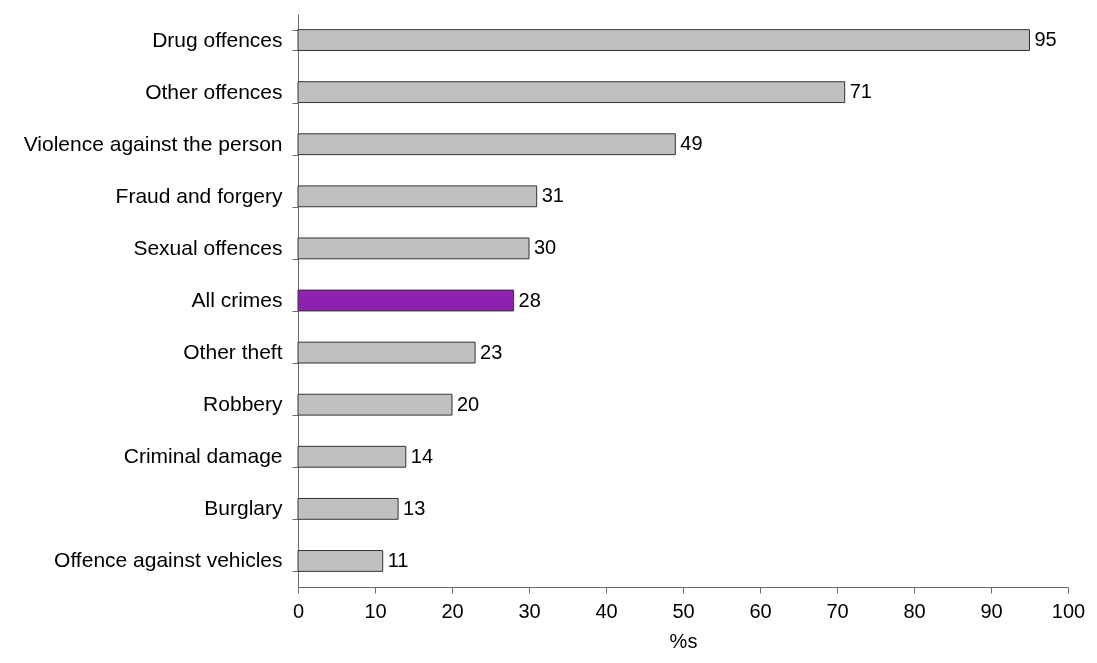 This screenshot has width=1097, height=663. Describe the element at coordinates (243, 404) in the screenshot. I see `y-tick-label: Robbery` at that location.